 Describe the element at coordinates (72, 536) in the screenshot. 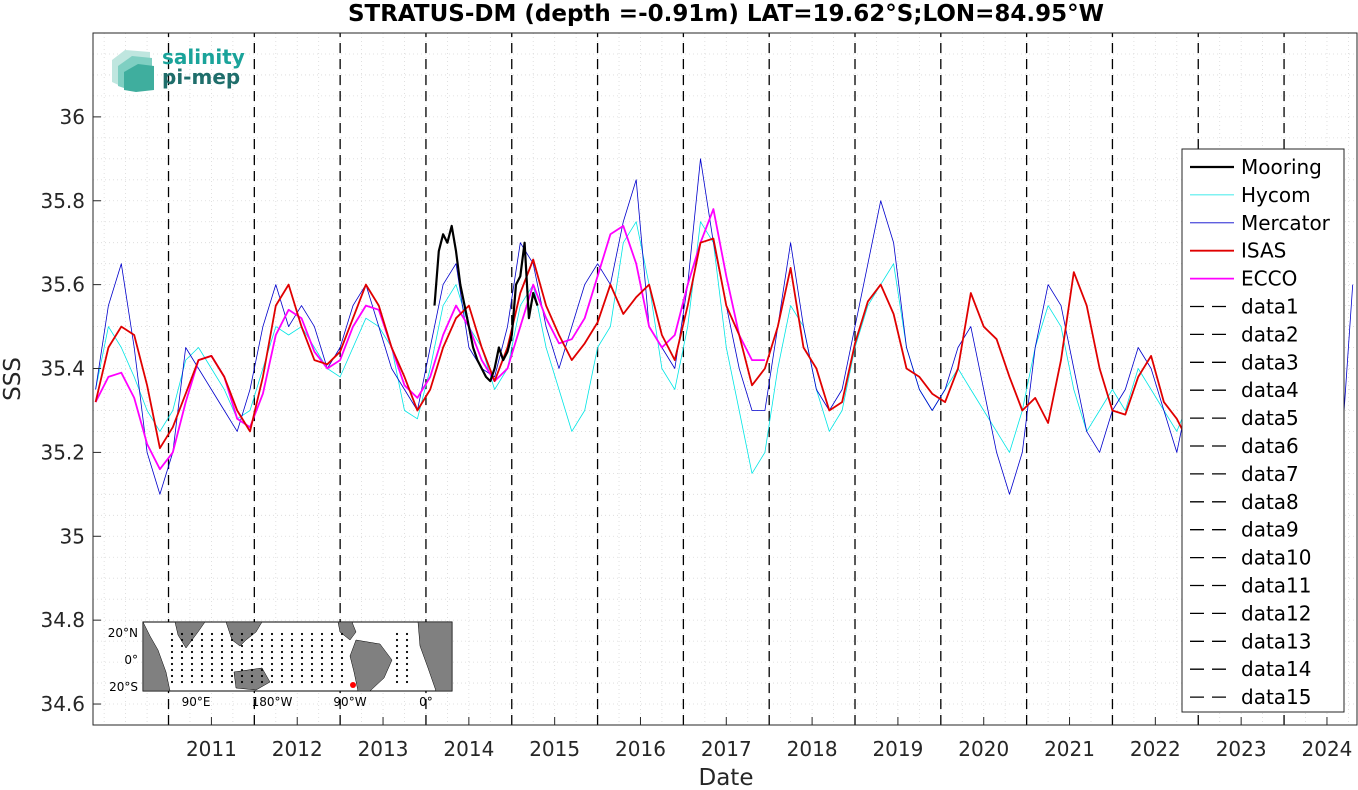

I see `y-tick-label: 35` at that location.